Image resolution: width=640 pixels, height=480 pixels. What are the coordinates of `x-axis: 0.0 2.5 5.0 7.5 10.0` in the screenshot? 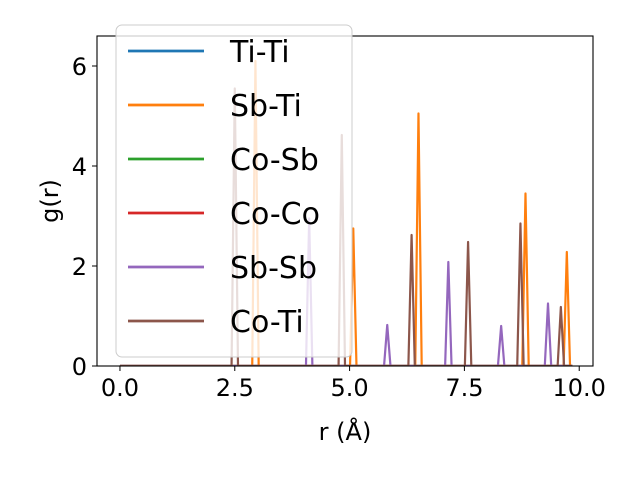 It's located at (353, 384).